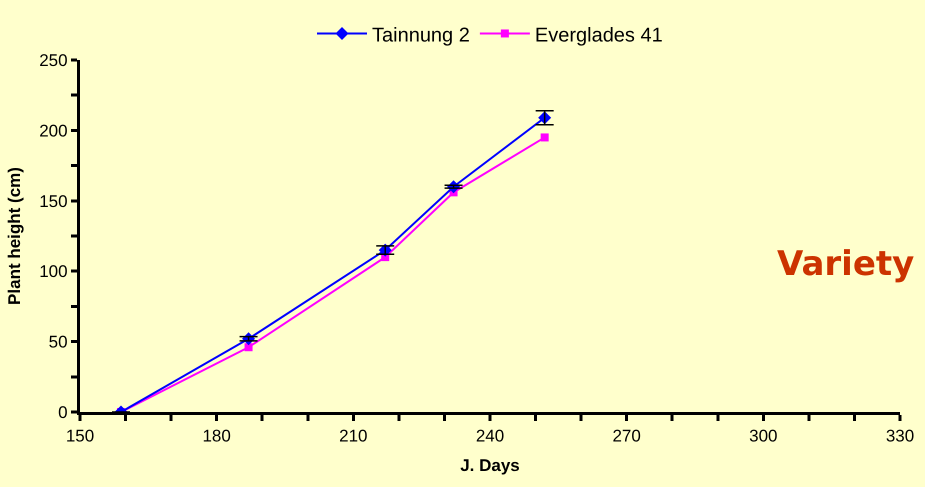 The height and width of the screenshot is (487, 925). I want to click on y-axis-title: Plant height (cm), so click(14, 236).